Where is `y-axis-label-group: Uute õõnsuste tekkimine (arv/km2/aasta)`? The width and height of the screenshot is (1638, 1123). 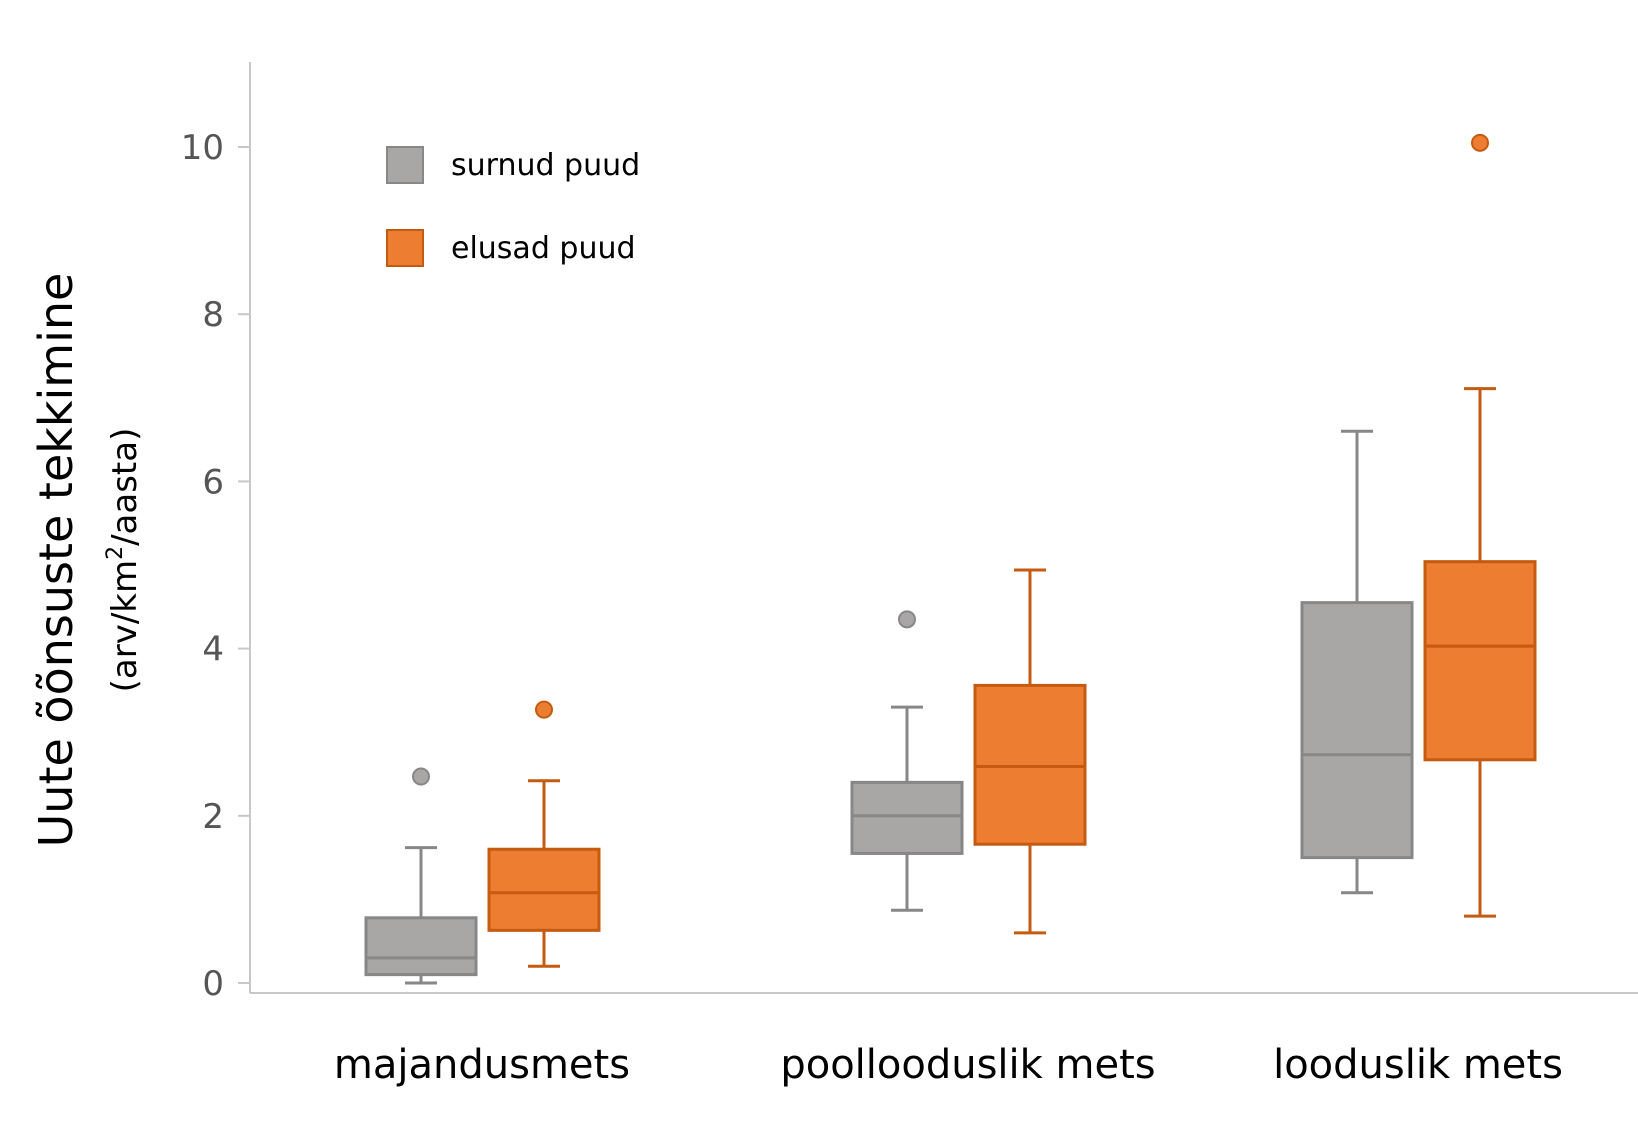
y-axis-label-group: Uute õõnsuste tekkimine (arv/km2/aasta) is located at coordinates (87, 560).